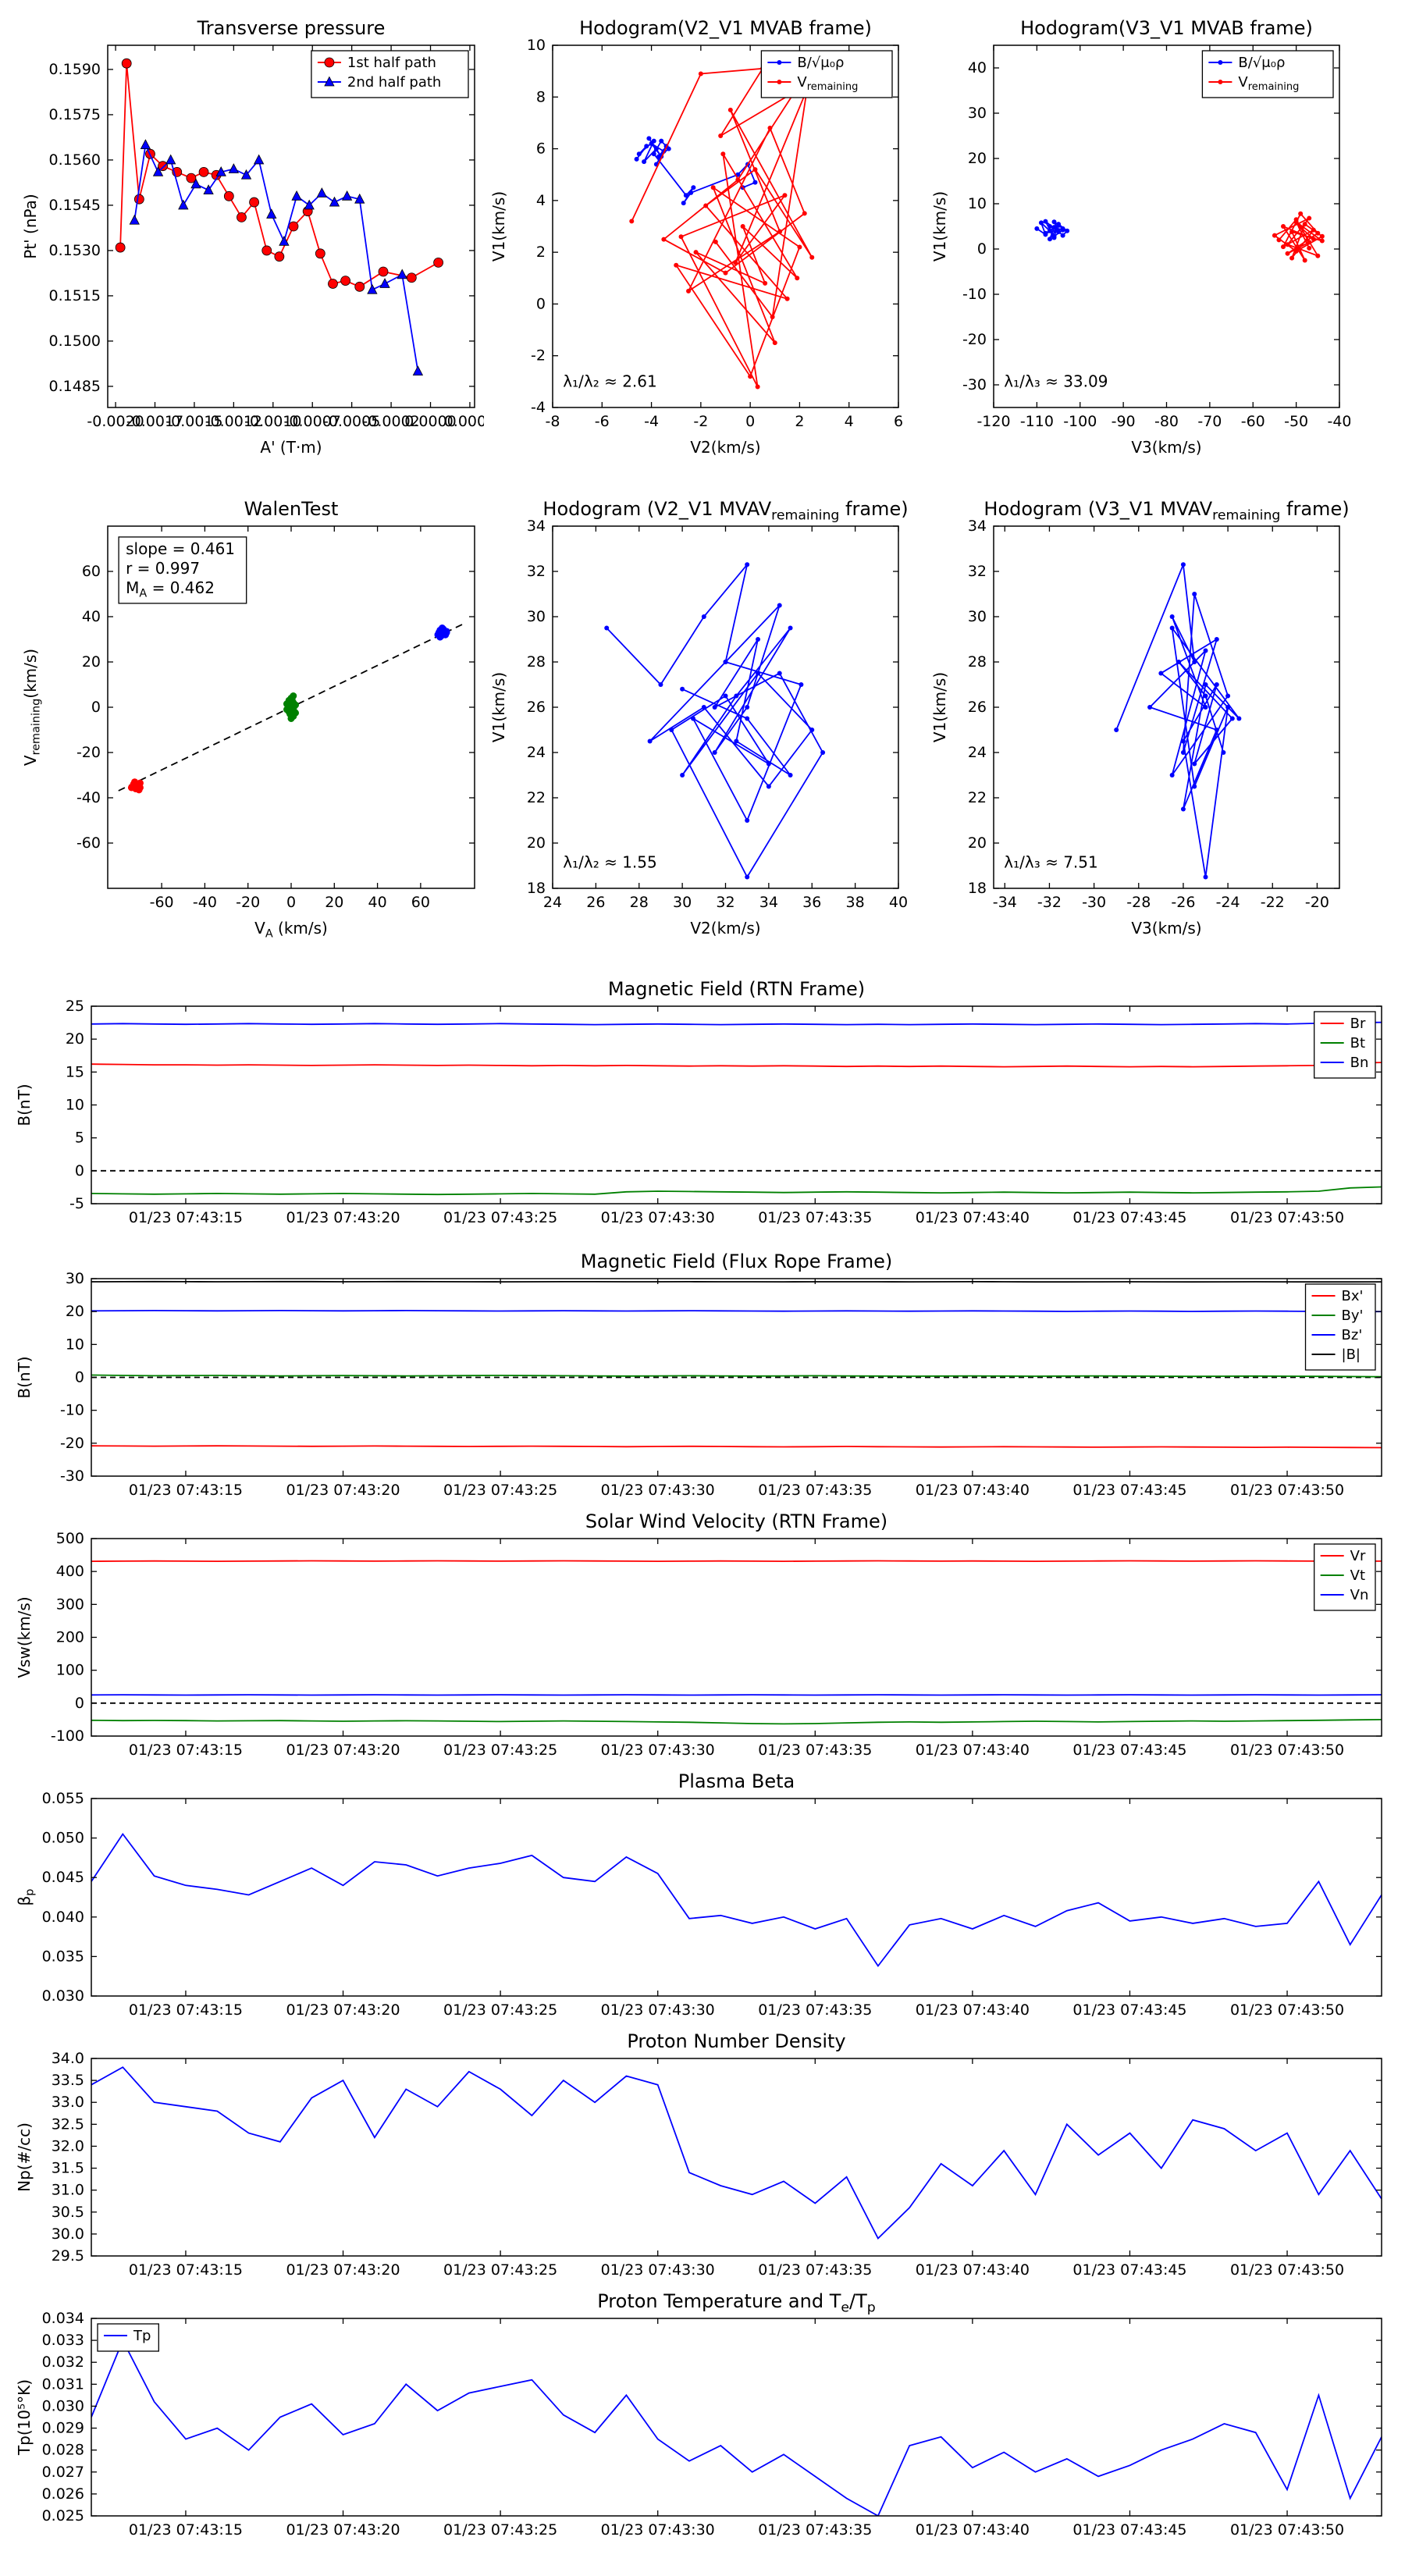 Image resolution: width=1405 pixels, height=2576 pixels. Describe the element at coordinates (725, 510) in the screenshot. I see `svg-text:Hodogram (V2_V1 MVAVremaining: Hodogram (V2_V1 MVAVremaining frame)` at that location.